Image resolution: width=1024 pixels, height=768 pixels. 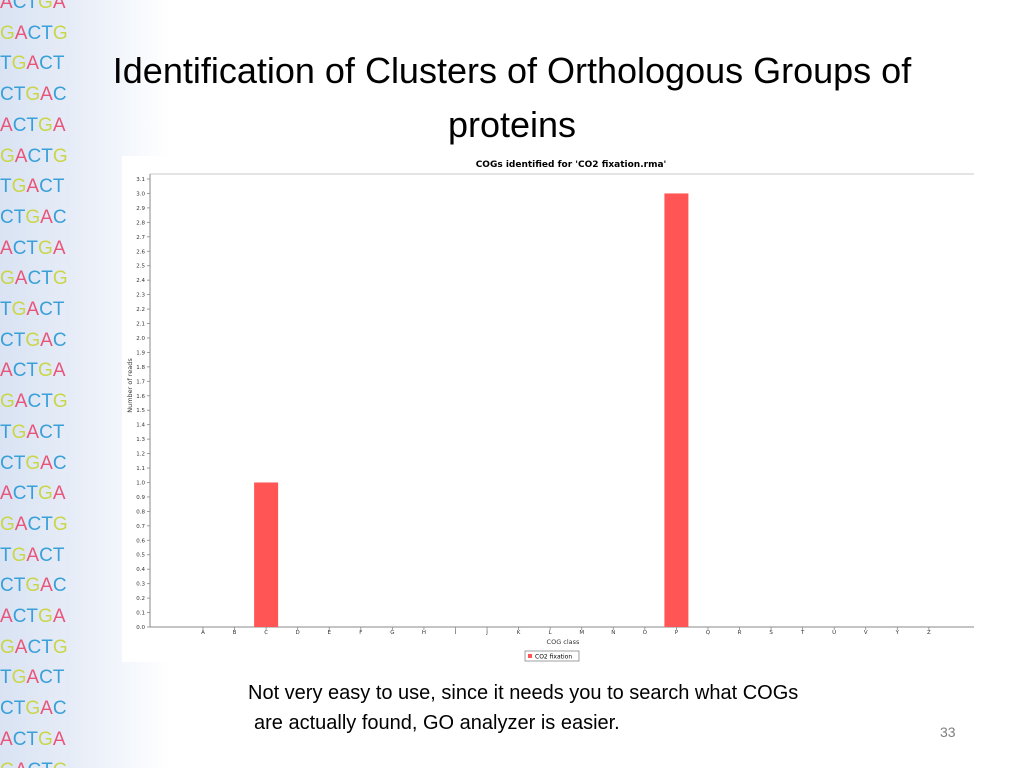 What do you see at coordinates (140, 411) in the screenshot?
I see `y-tick-label: 1.5` at bounding box center [140, 411].